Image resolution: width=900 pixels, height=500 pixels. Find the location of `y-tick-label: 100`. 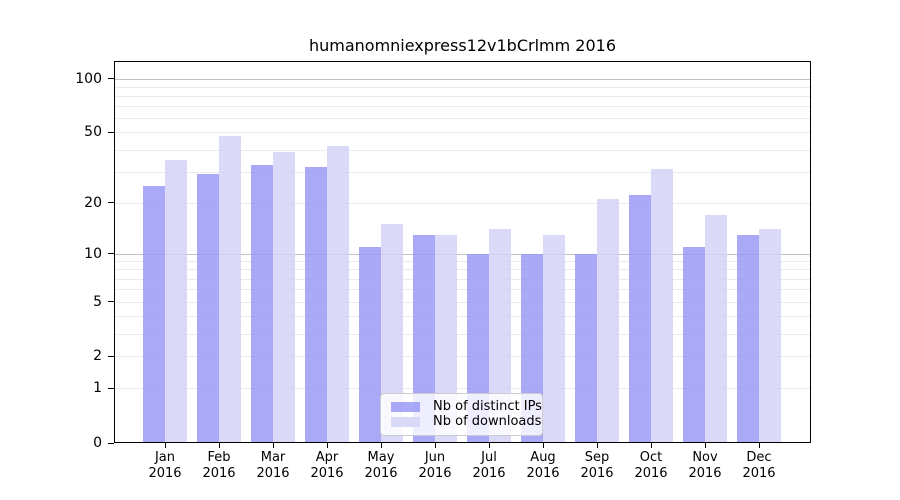

y-tick-label: 100 is located at coordinates (88, 78).